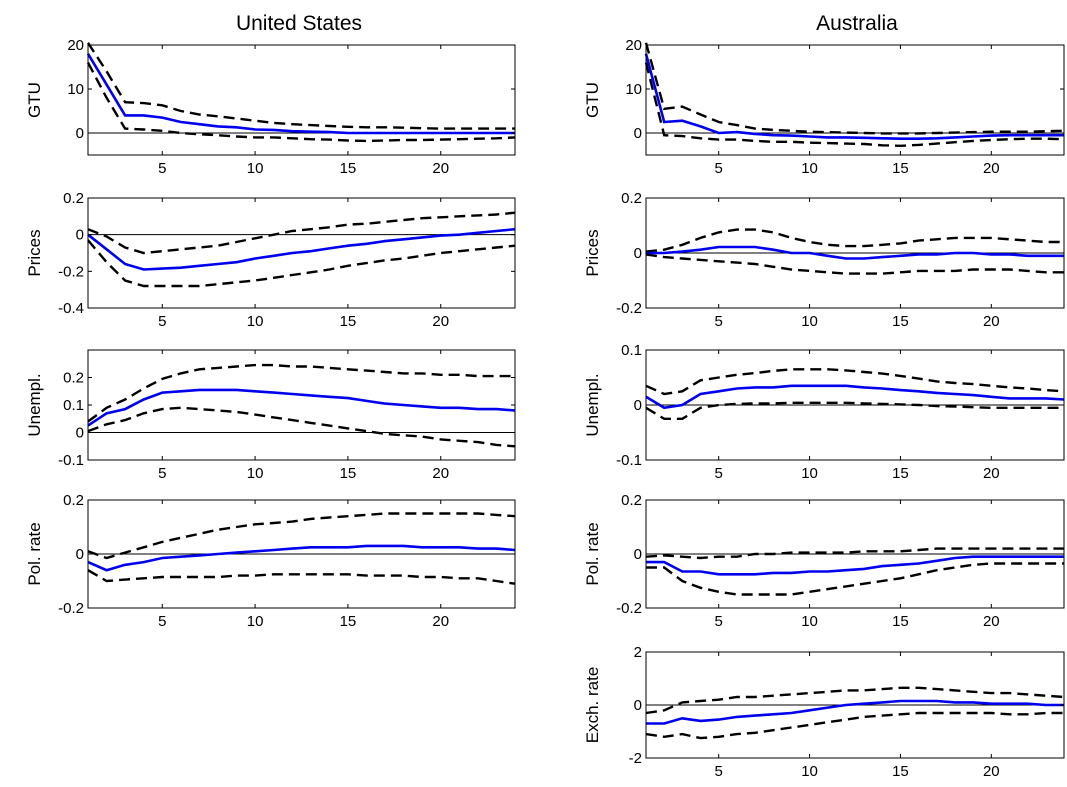 The image size is (1067, 787). Describe the element at coordinates (299, 23) in the screenshot. I see `column-title-united-states: United States` at that location.